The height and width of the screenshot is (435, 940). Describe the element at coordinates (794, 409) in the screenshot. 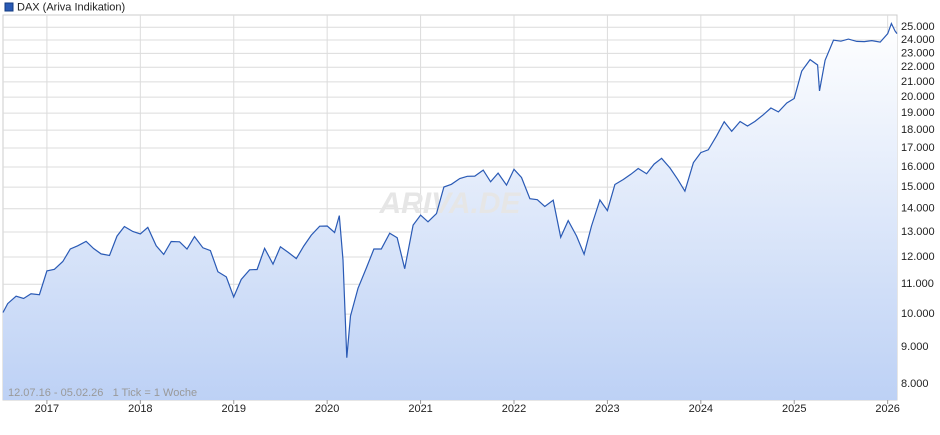

I see `x-tick-label: 2025` at that location.